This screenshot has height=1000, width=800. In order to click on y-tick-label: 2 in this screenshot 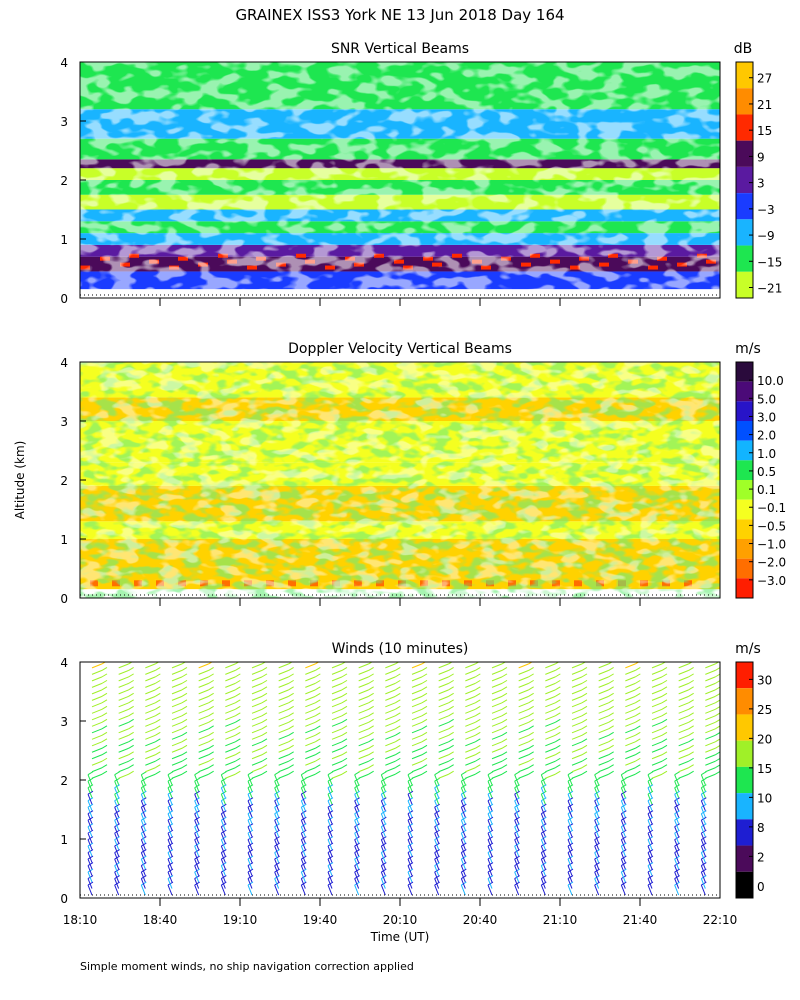, I will do `click(64, 781)`.